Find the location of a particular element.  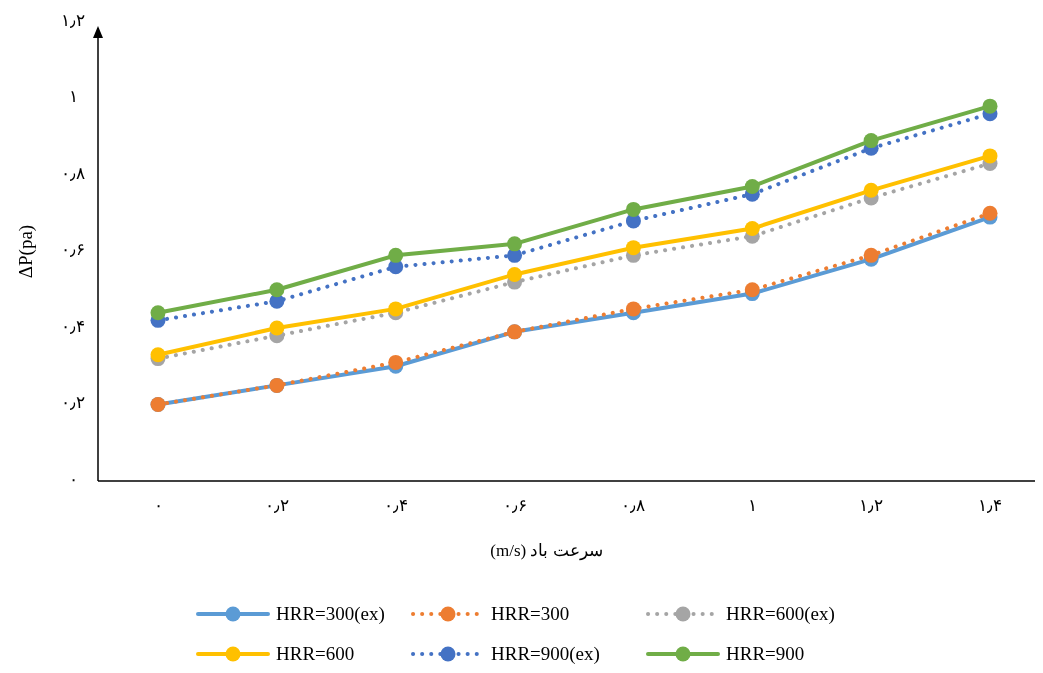

y-axis-title: ΔP(pa) is located at coordinates (26, 251).